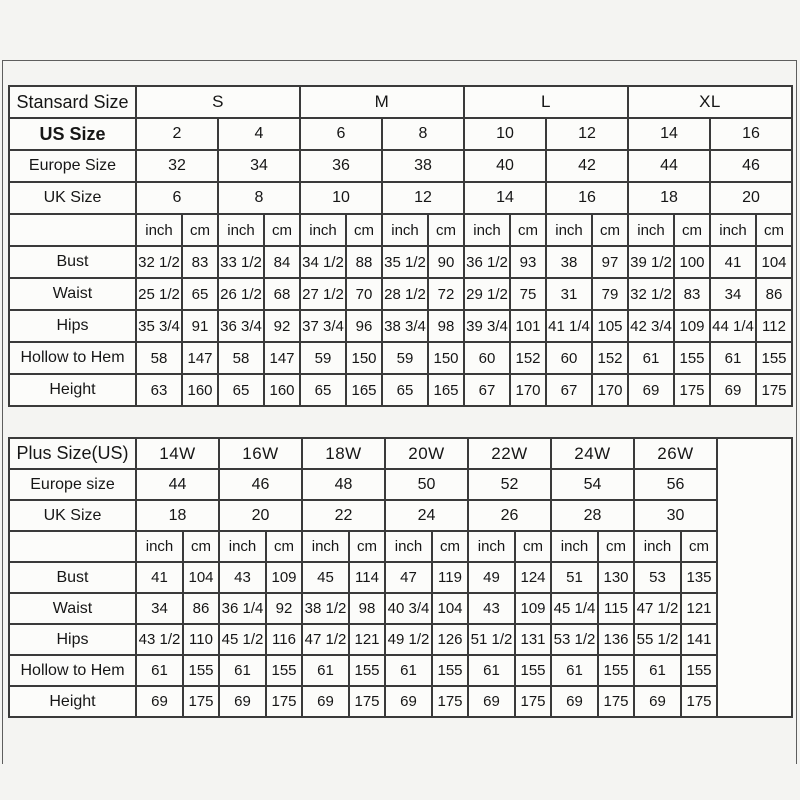  I want to click on measure-value-cell: 67, so click(487, 390).